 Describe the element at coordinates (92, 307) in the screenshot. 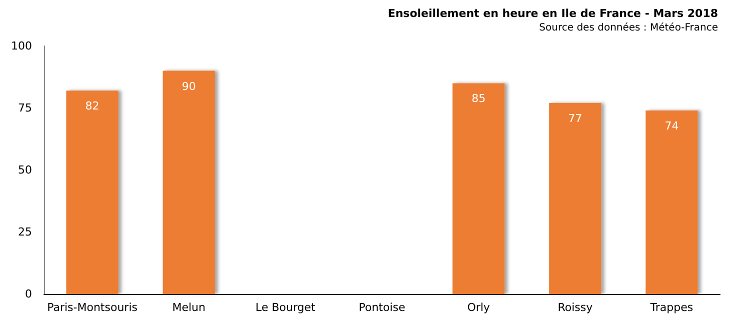

I see `x-tick-label: Paris-Montsouris` at that location.